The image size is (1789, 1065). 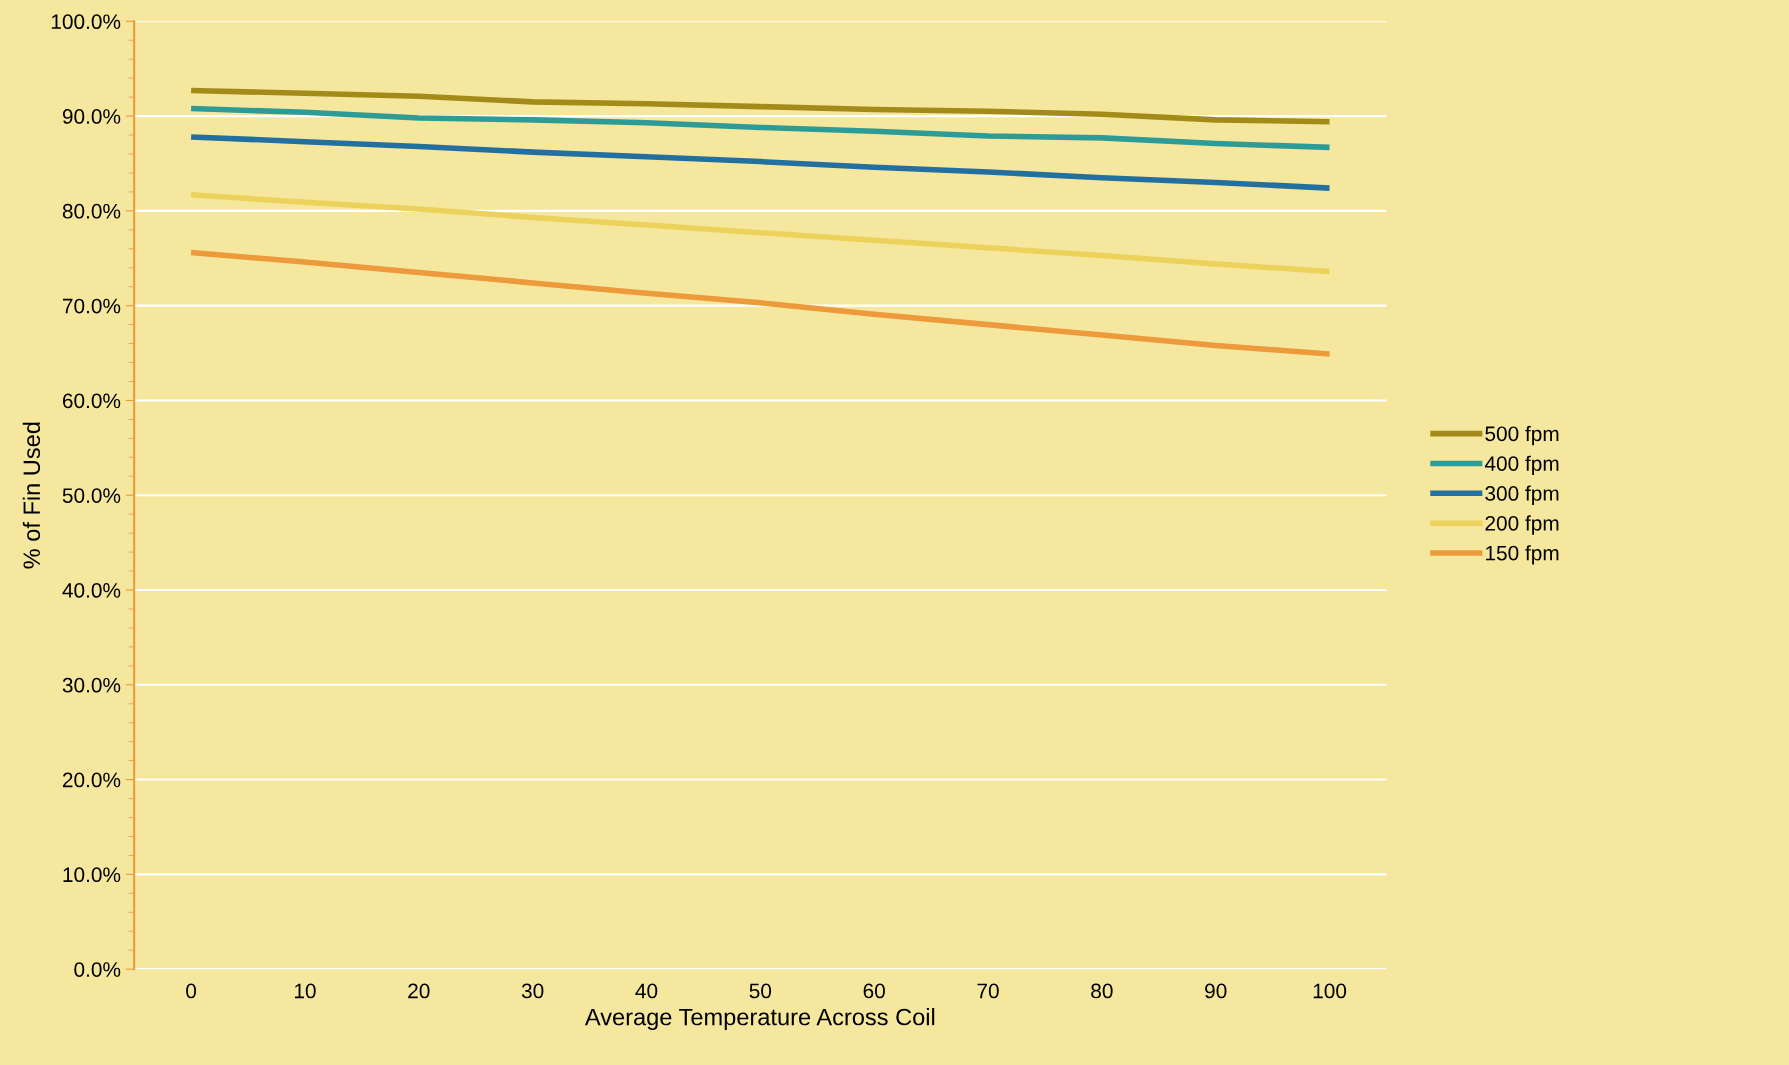 What do you see at coordinates (1522, 555) in the screenshot?
I see `legend-label: 150 fpm` at bounding box center [1522, 555].